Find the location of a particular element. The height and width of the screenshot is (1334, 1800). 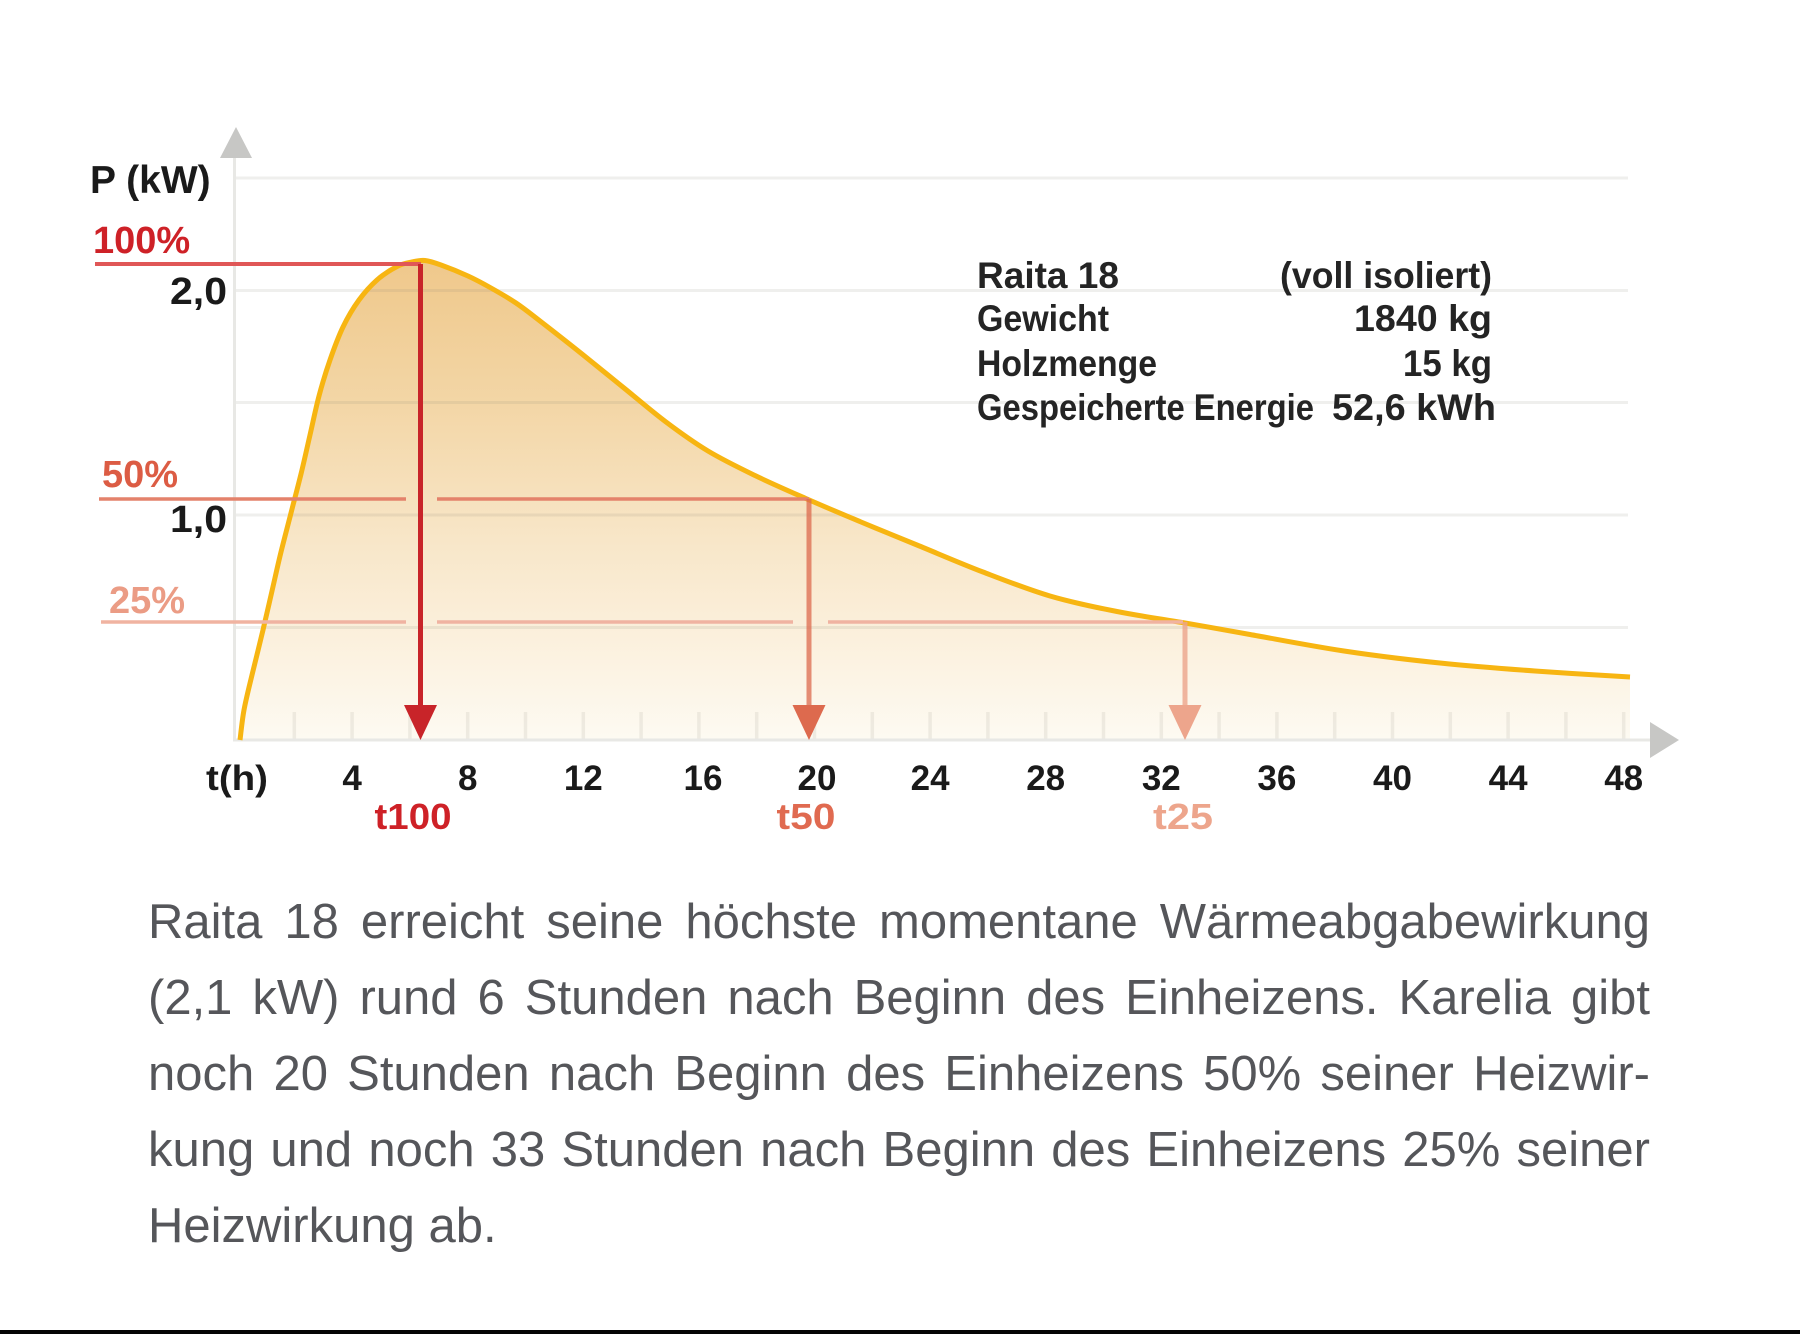

svg-text: Gespeicherte Energie is located at coordinates (1145, 407).